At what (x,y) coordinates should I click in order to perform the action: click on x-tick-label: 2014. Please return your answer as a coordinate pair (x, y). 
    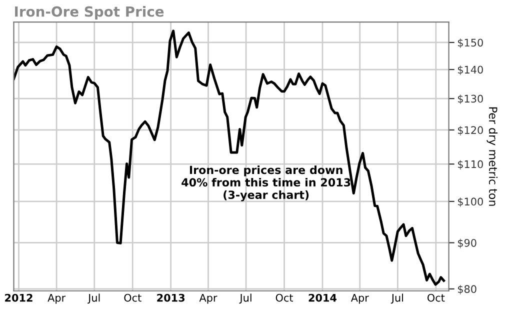
    Looking at the image, I should click on (322, 298).